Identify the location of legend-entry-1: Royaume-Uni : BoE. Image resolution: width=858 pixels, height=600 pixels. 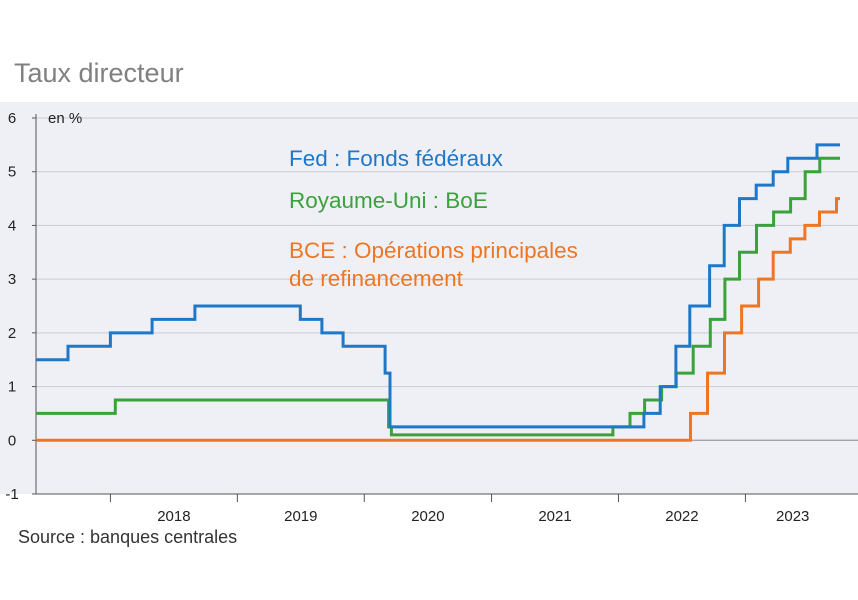
(388, 200).